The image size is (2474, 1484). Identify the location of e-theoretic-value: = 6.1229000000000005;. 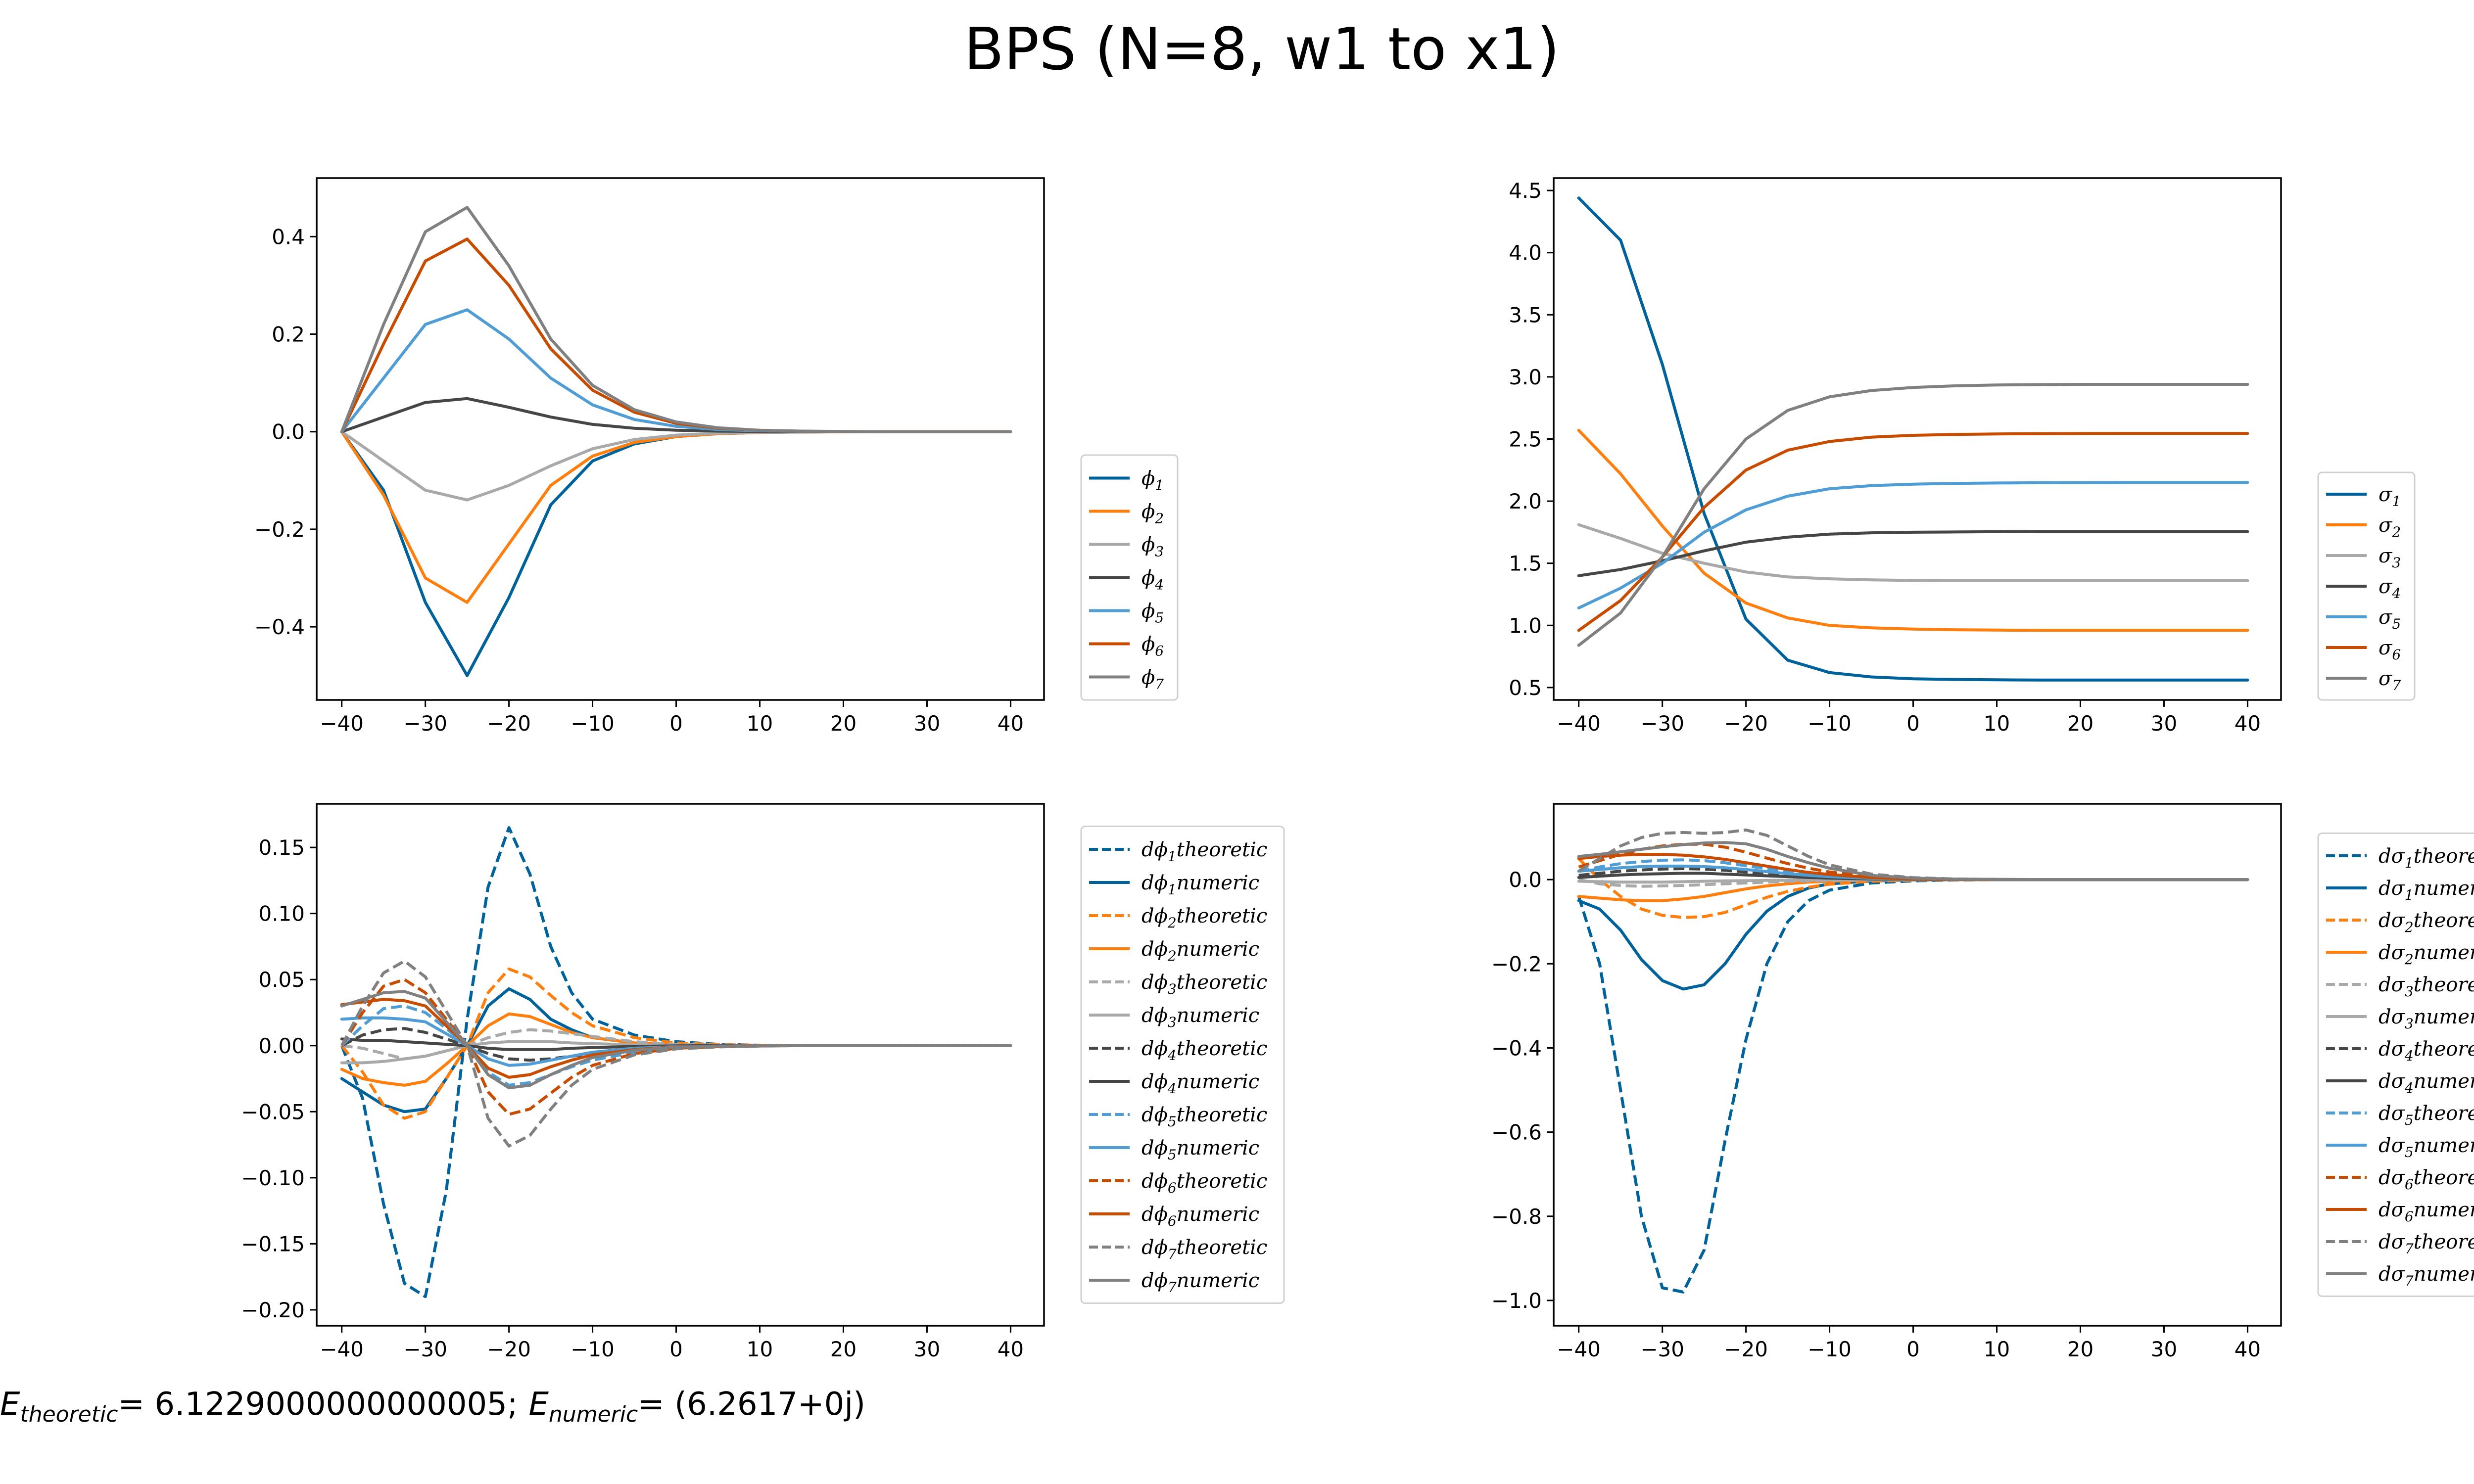
(318, 1404).